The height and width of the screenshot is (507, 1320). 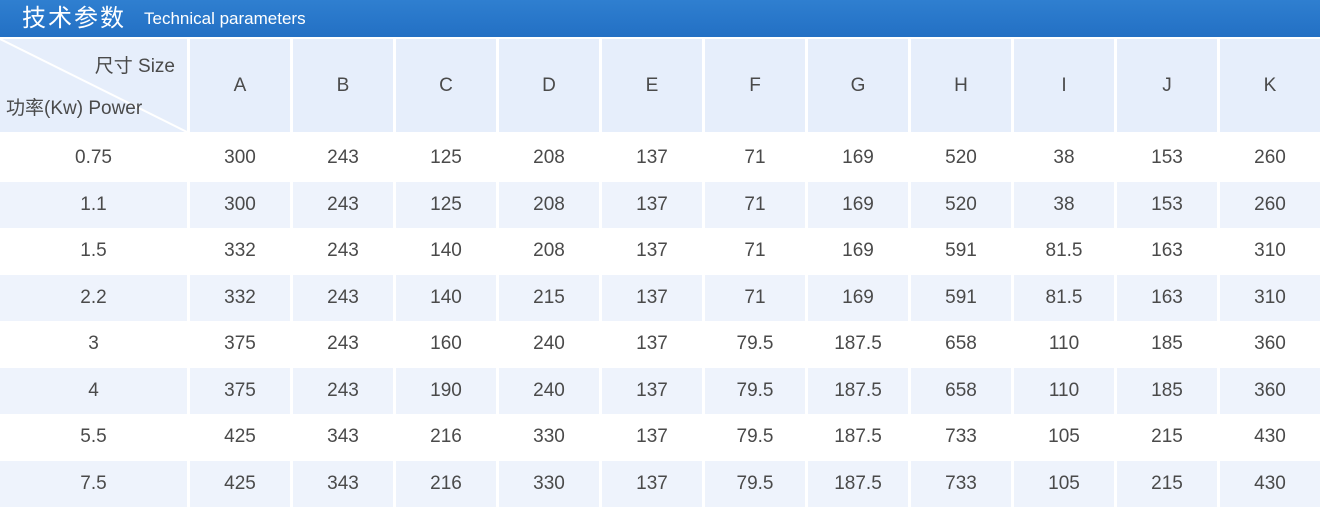 What do you see at coordinates (95, 390) in the screenshot?
I see `power-cell: 4` at bounding box center [95, 390].